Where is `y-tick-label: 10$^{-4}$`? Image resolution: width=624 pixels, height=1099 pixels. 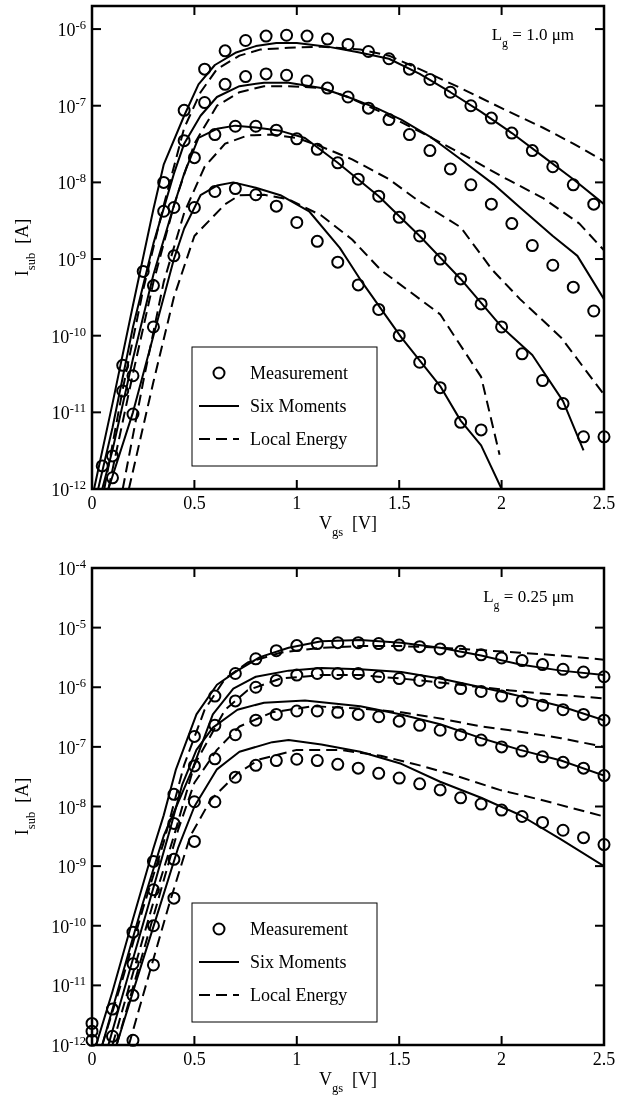
y-tick-label: 10$^{-4}$ is located at coordinates (72, 568).